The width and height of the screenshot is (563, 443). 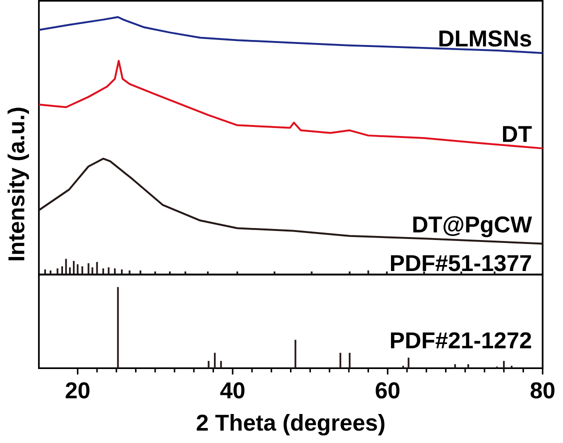 What do you see at coordinates (232, 390) in the screenshot?
I see `x-tick-label: 40` at bounding box center [232, 390].